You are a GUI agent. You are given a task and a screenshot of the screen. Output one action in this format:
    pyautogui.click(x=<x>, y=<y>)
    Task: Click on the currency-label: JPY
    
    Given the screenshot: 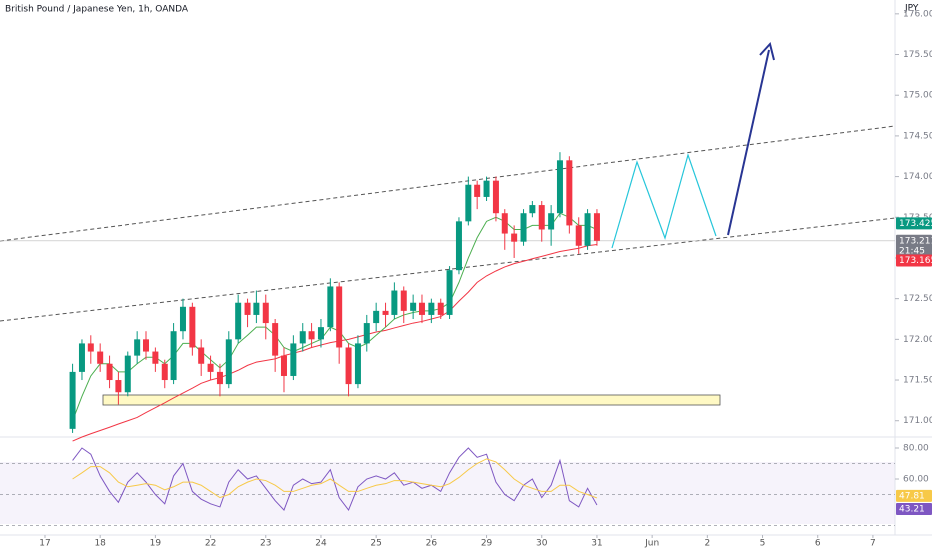 What is the action you would take?
    pyautogui.click(x=911, y=9)
    